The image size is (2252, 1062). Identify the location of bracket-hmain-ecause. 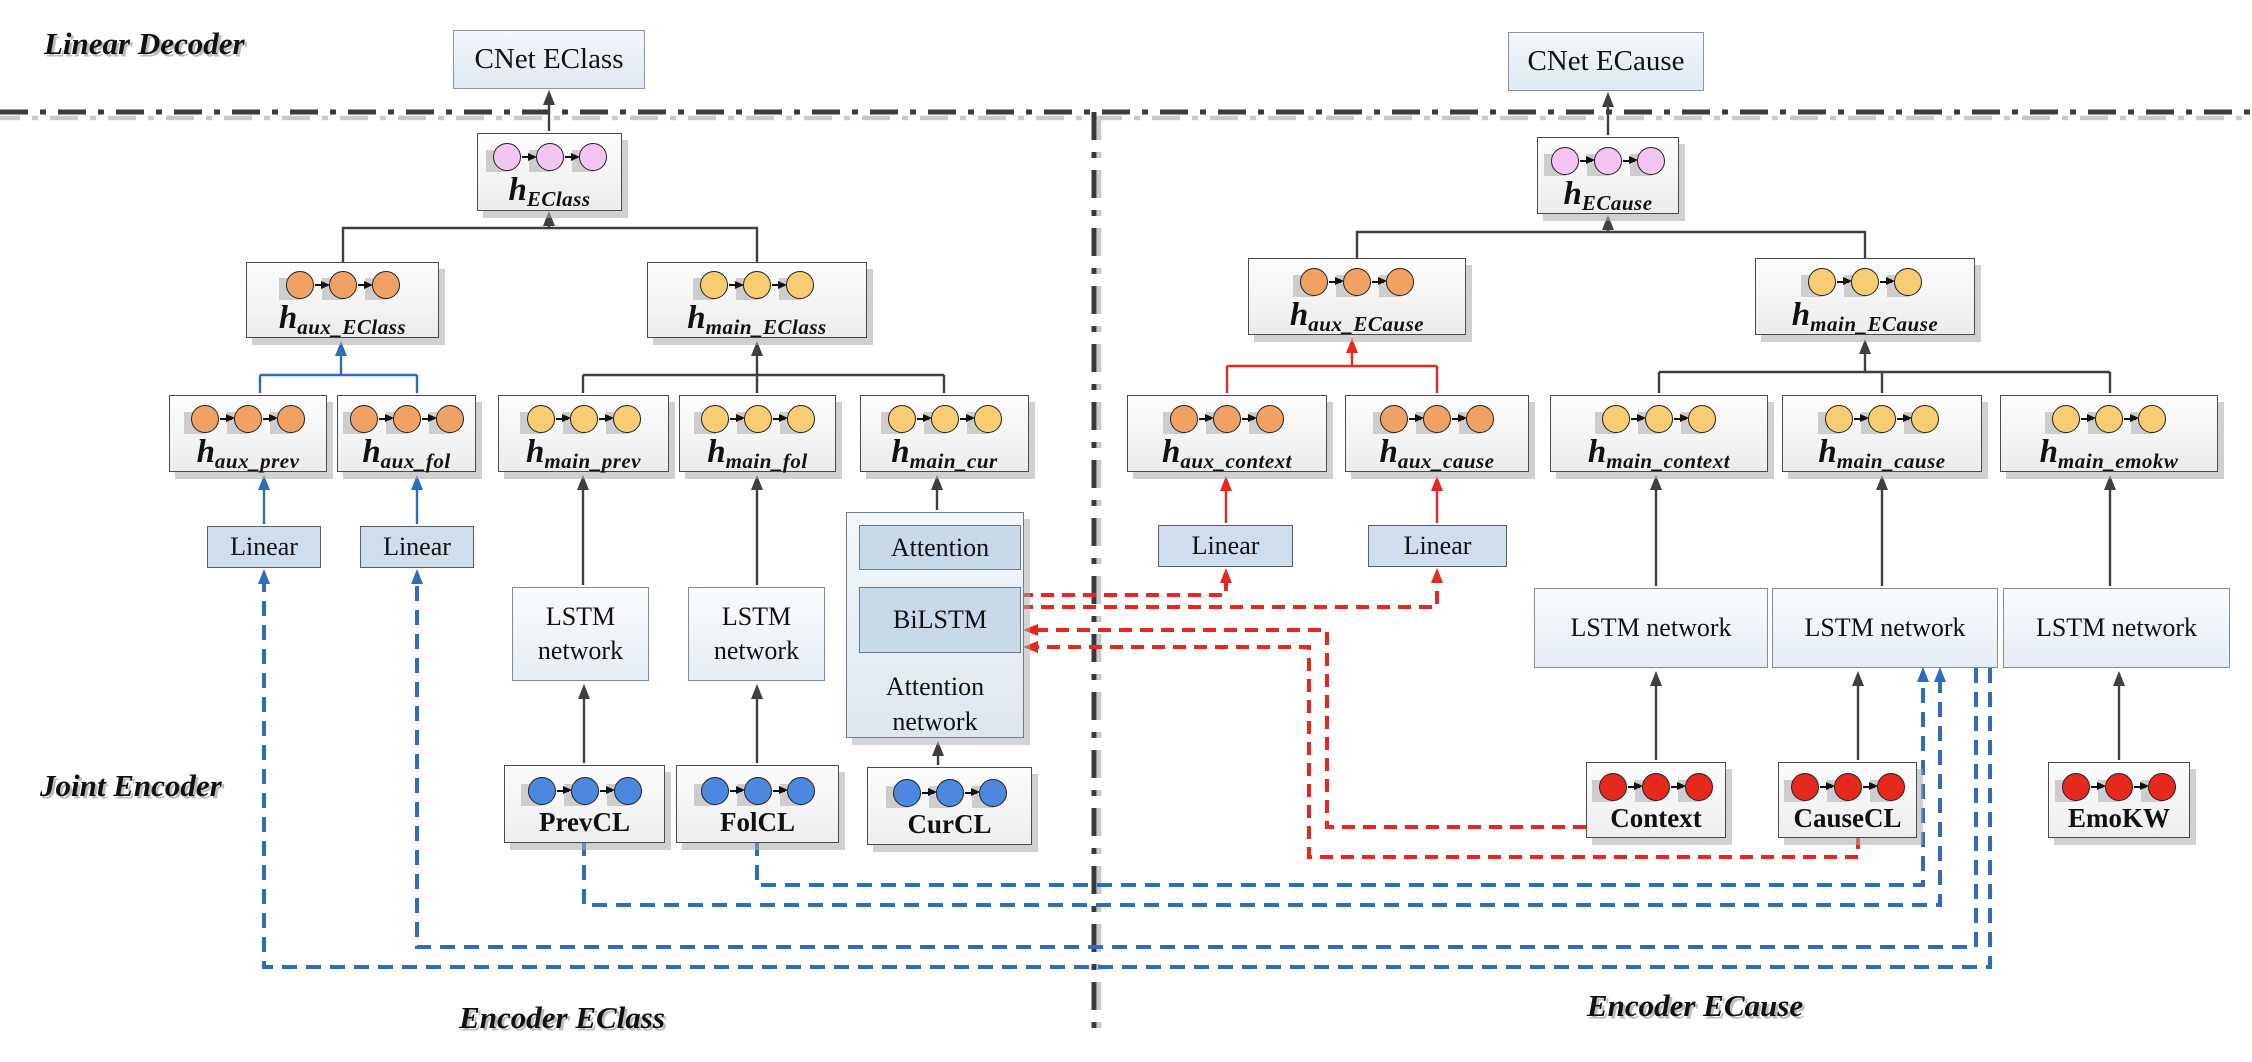
(1884, 381).